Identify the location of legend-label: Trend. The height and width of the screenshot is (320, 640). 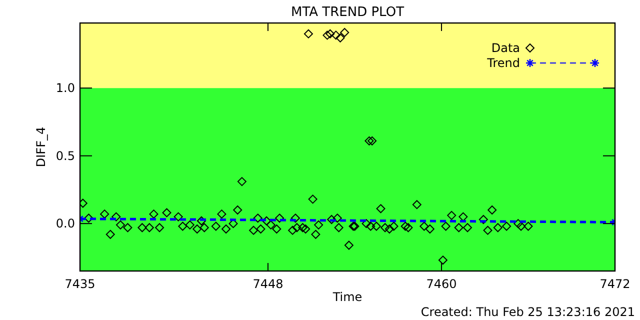
(503, 63).